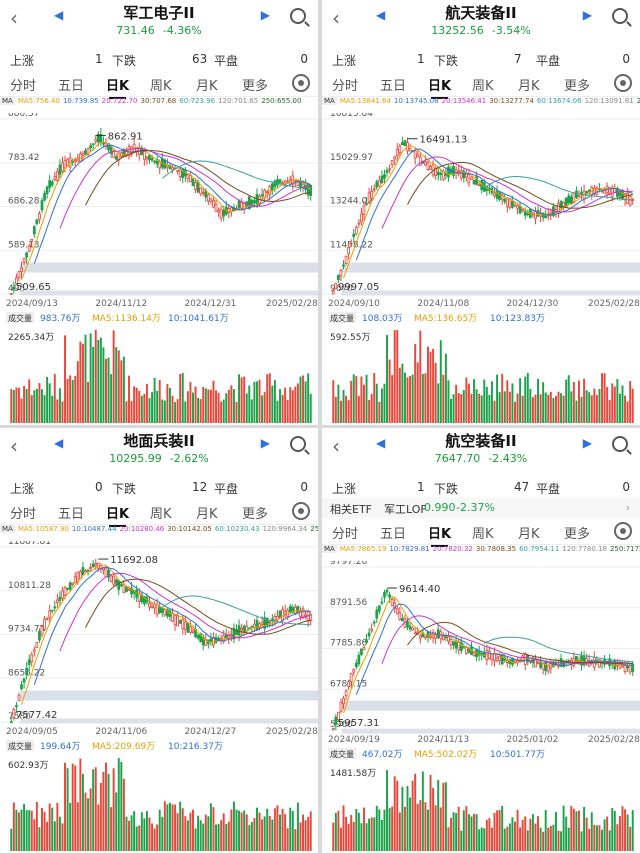 The width and height of the screenshot is (640, 853). I want to click on ma30-line, so click(198, 606).